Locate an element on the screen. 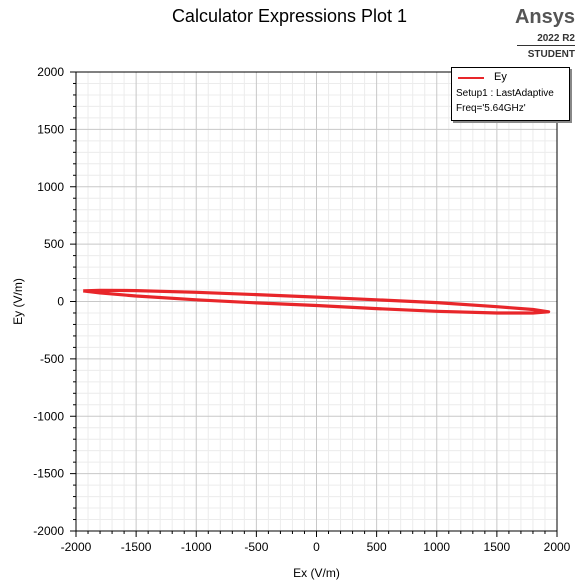 The image size is (579, 586). brand-edition: STUDENT is located at coordinates (551, 54).